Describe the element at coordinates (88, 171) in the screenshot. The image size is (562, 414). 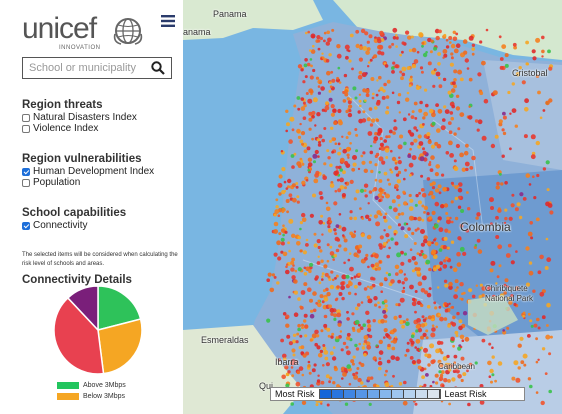
I see `human-development-checkbox: Human Development Index` at that location.